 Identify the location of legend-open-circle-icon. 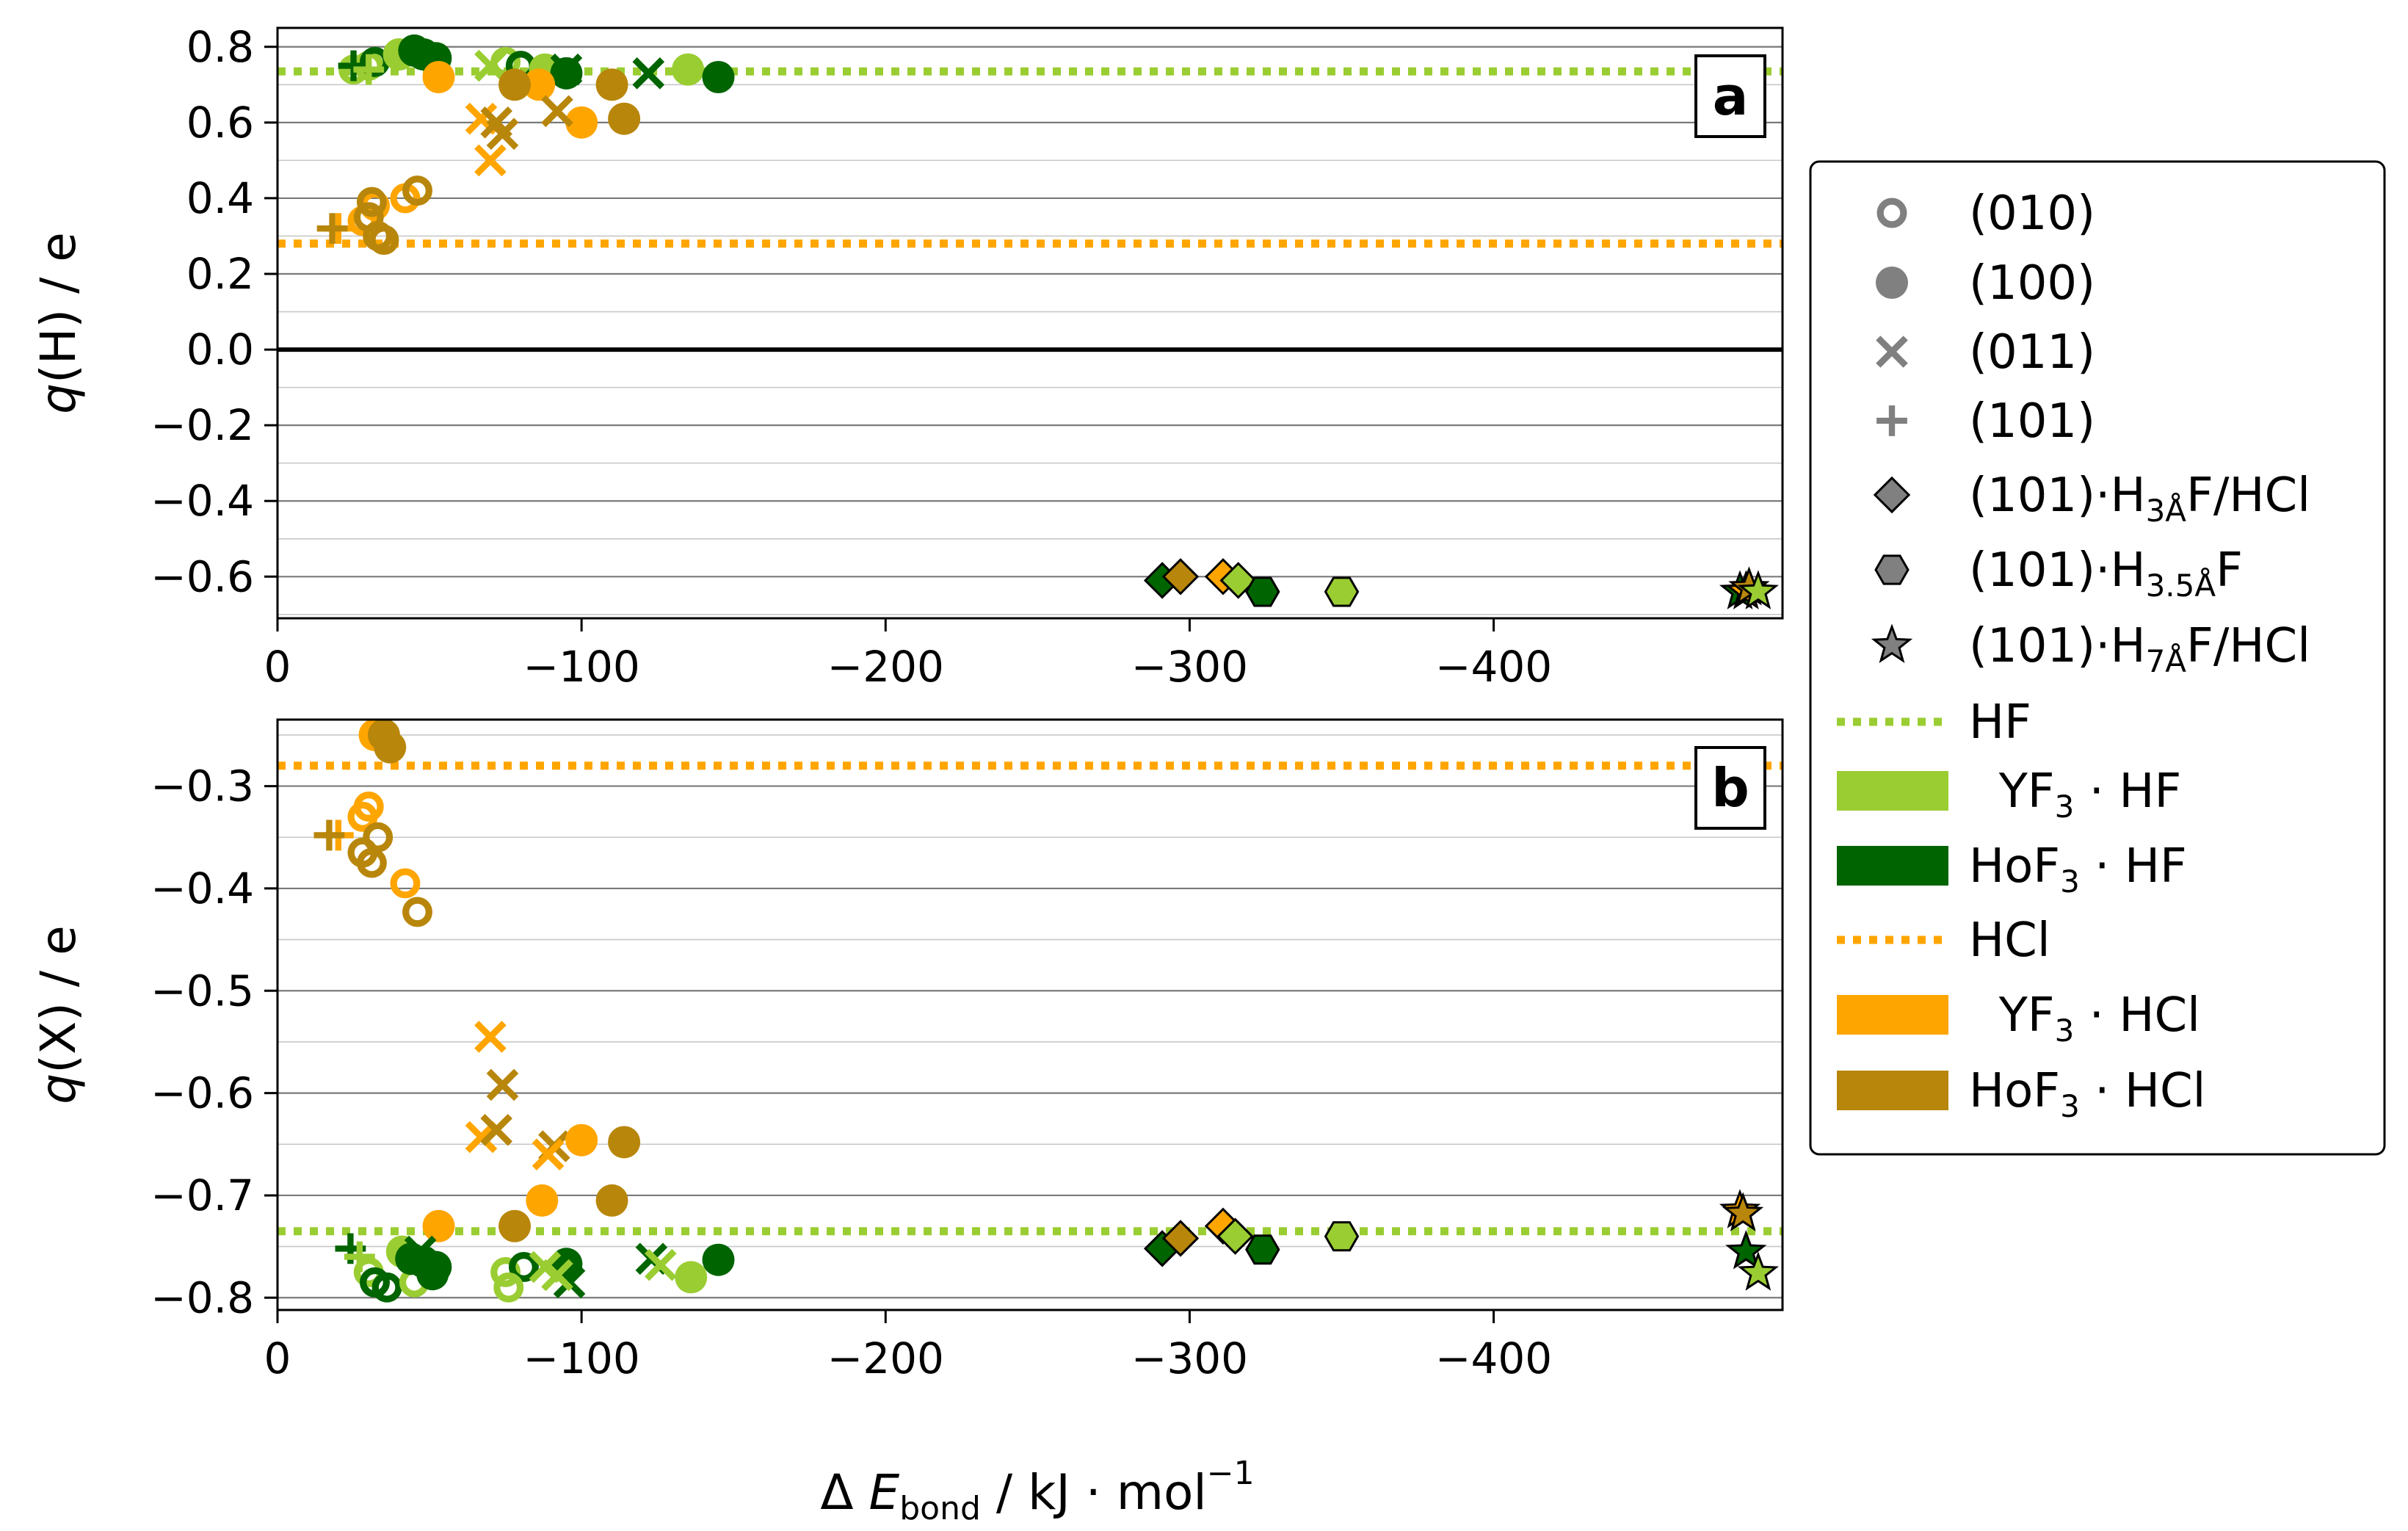
(1891, 213).